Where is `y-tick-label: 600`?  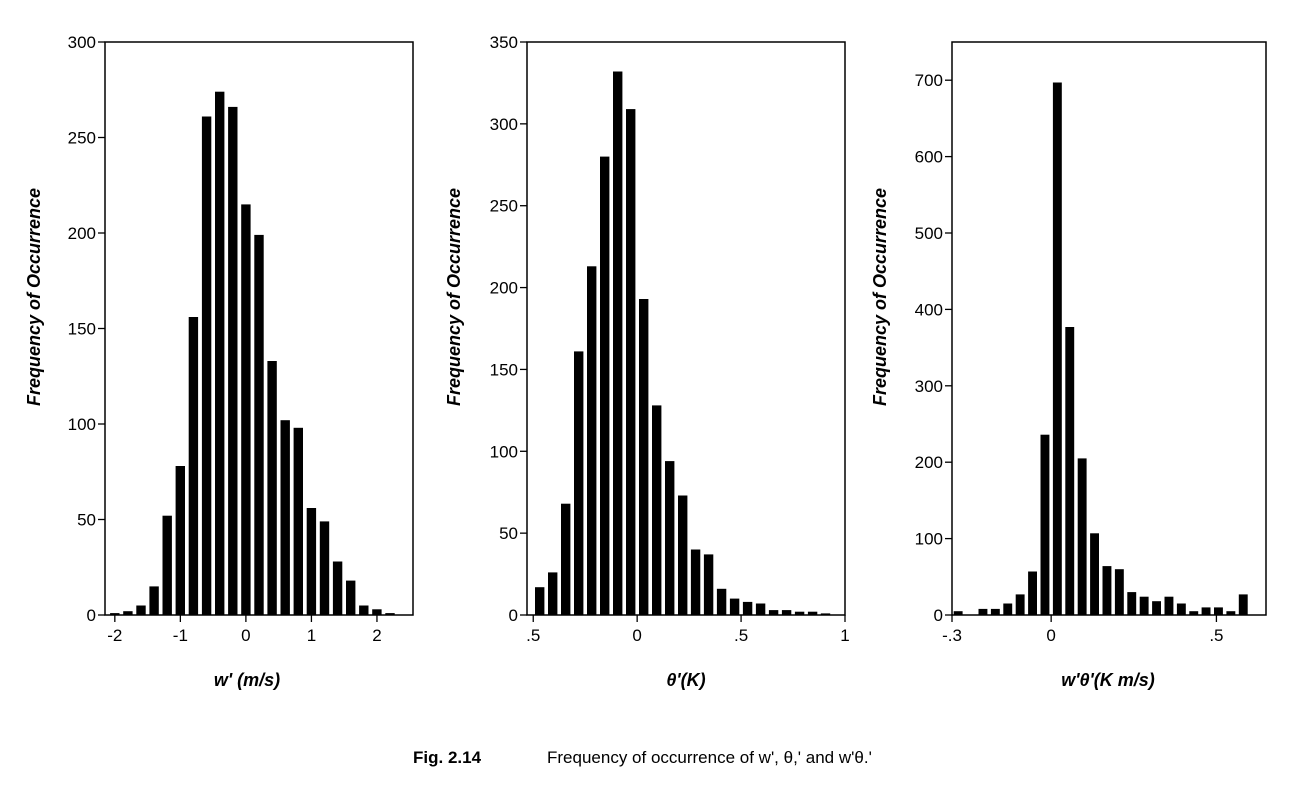
y-tick-label: 600 is located at coordinates (929, 157).